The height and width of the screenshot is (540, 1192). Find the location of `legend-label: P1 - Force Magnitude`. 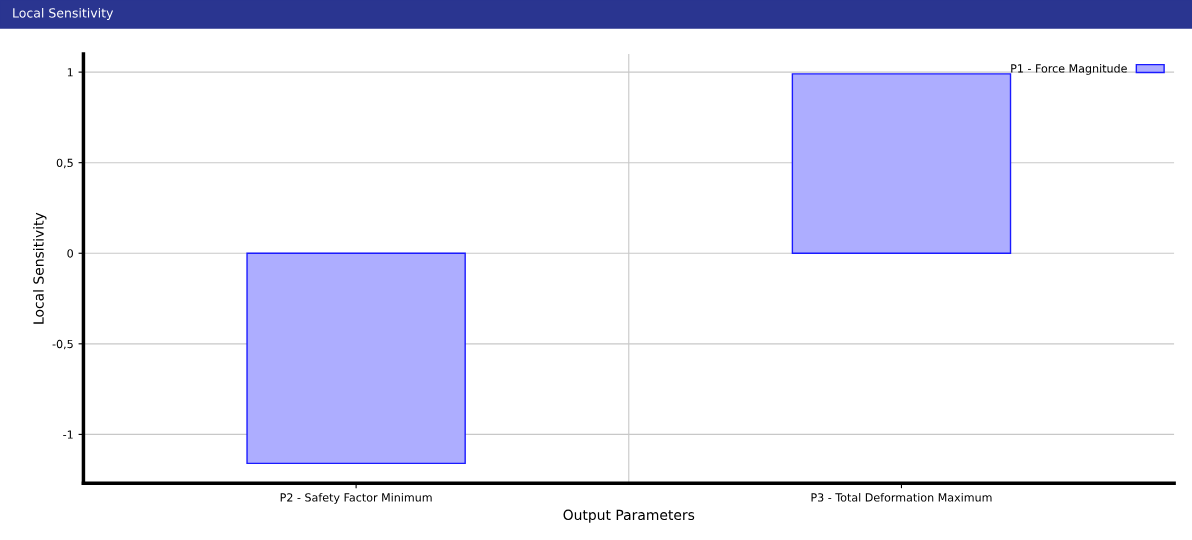

legend-label: P1 - Force Magnitude is located at coordinates (1069, 69).